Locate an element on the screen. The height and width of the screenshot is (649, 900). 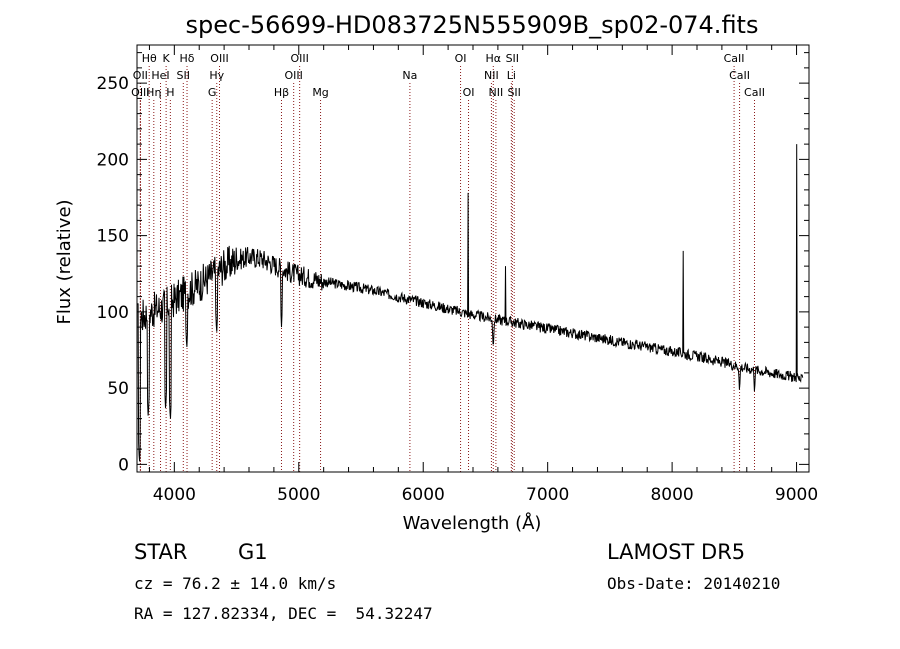
object-class: STAR is located at coordinates (161, 552).